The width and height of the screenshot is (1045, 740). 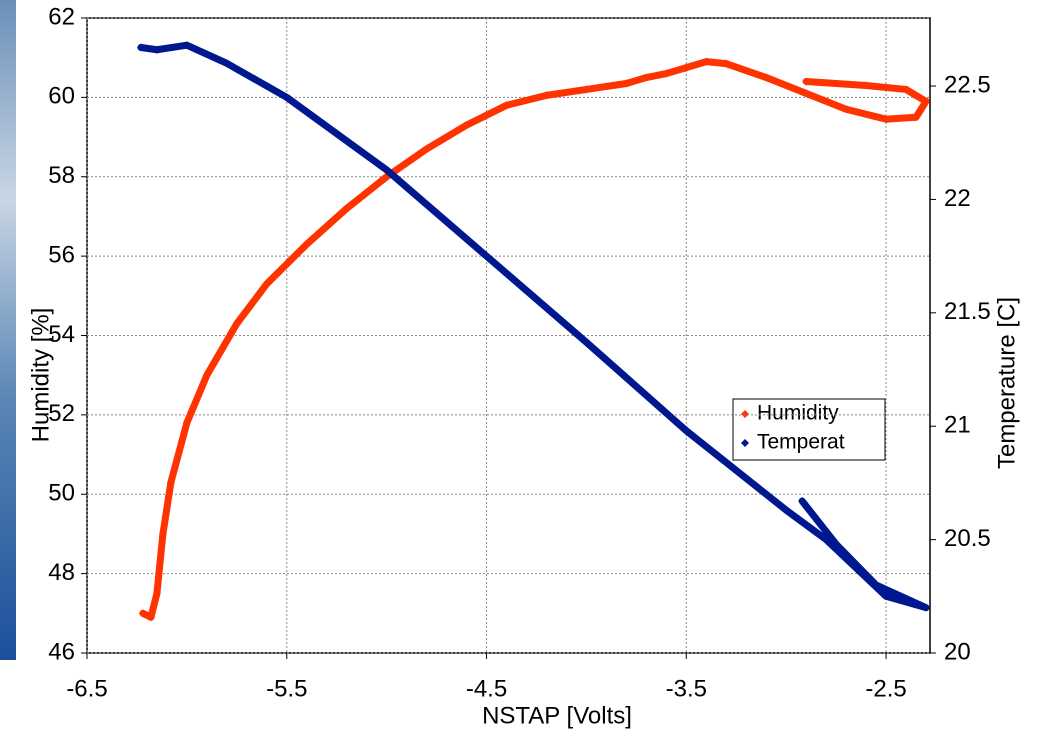 I want to click on x-tick-label: -2.5, so click(x=885, y=688).